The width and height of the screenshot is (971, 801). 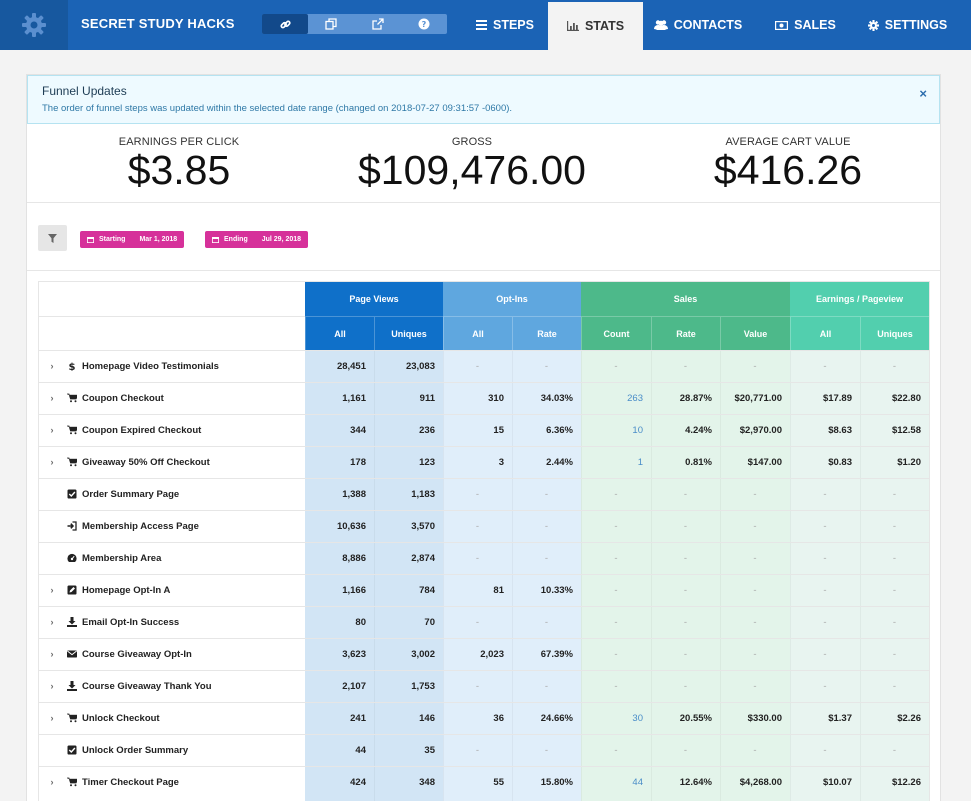 I want to click on table-cell: 15.80%, so click(x=556, y=782).